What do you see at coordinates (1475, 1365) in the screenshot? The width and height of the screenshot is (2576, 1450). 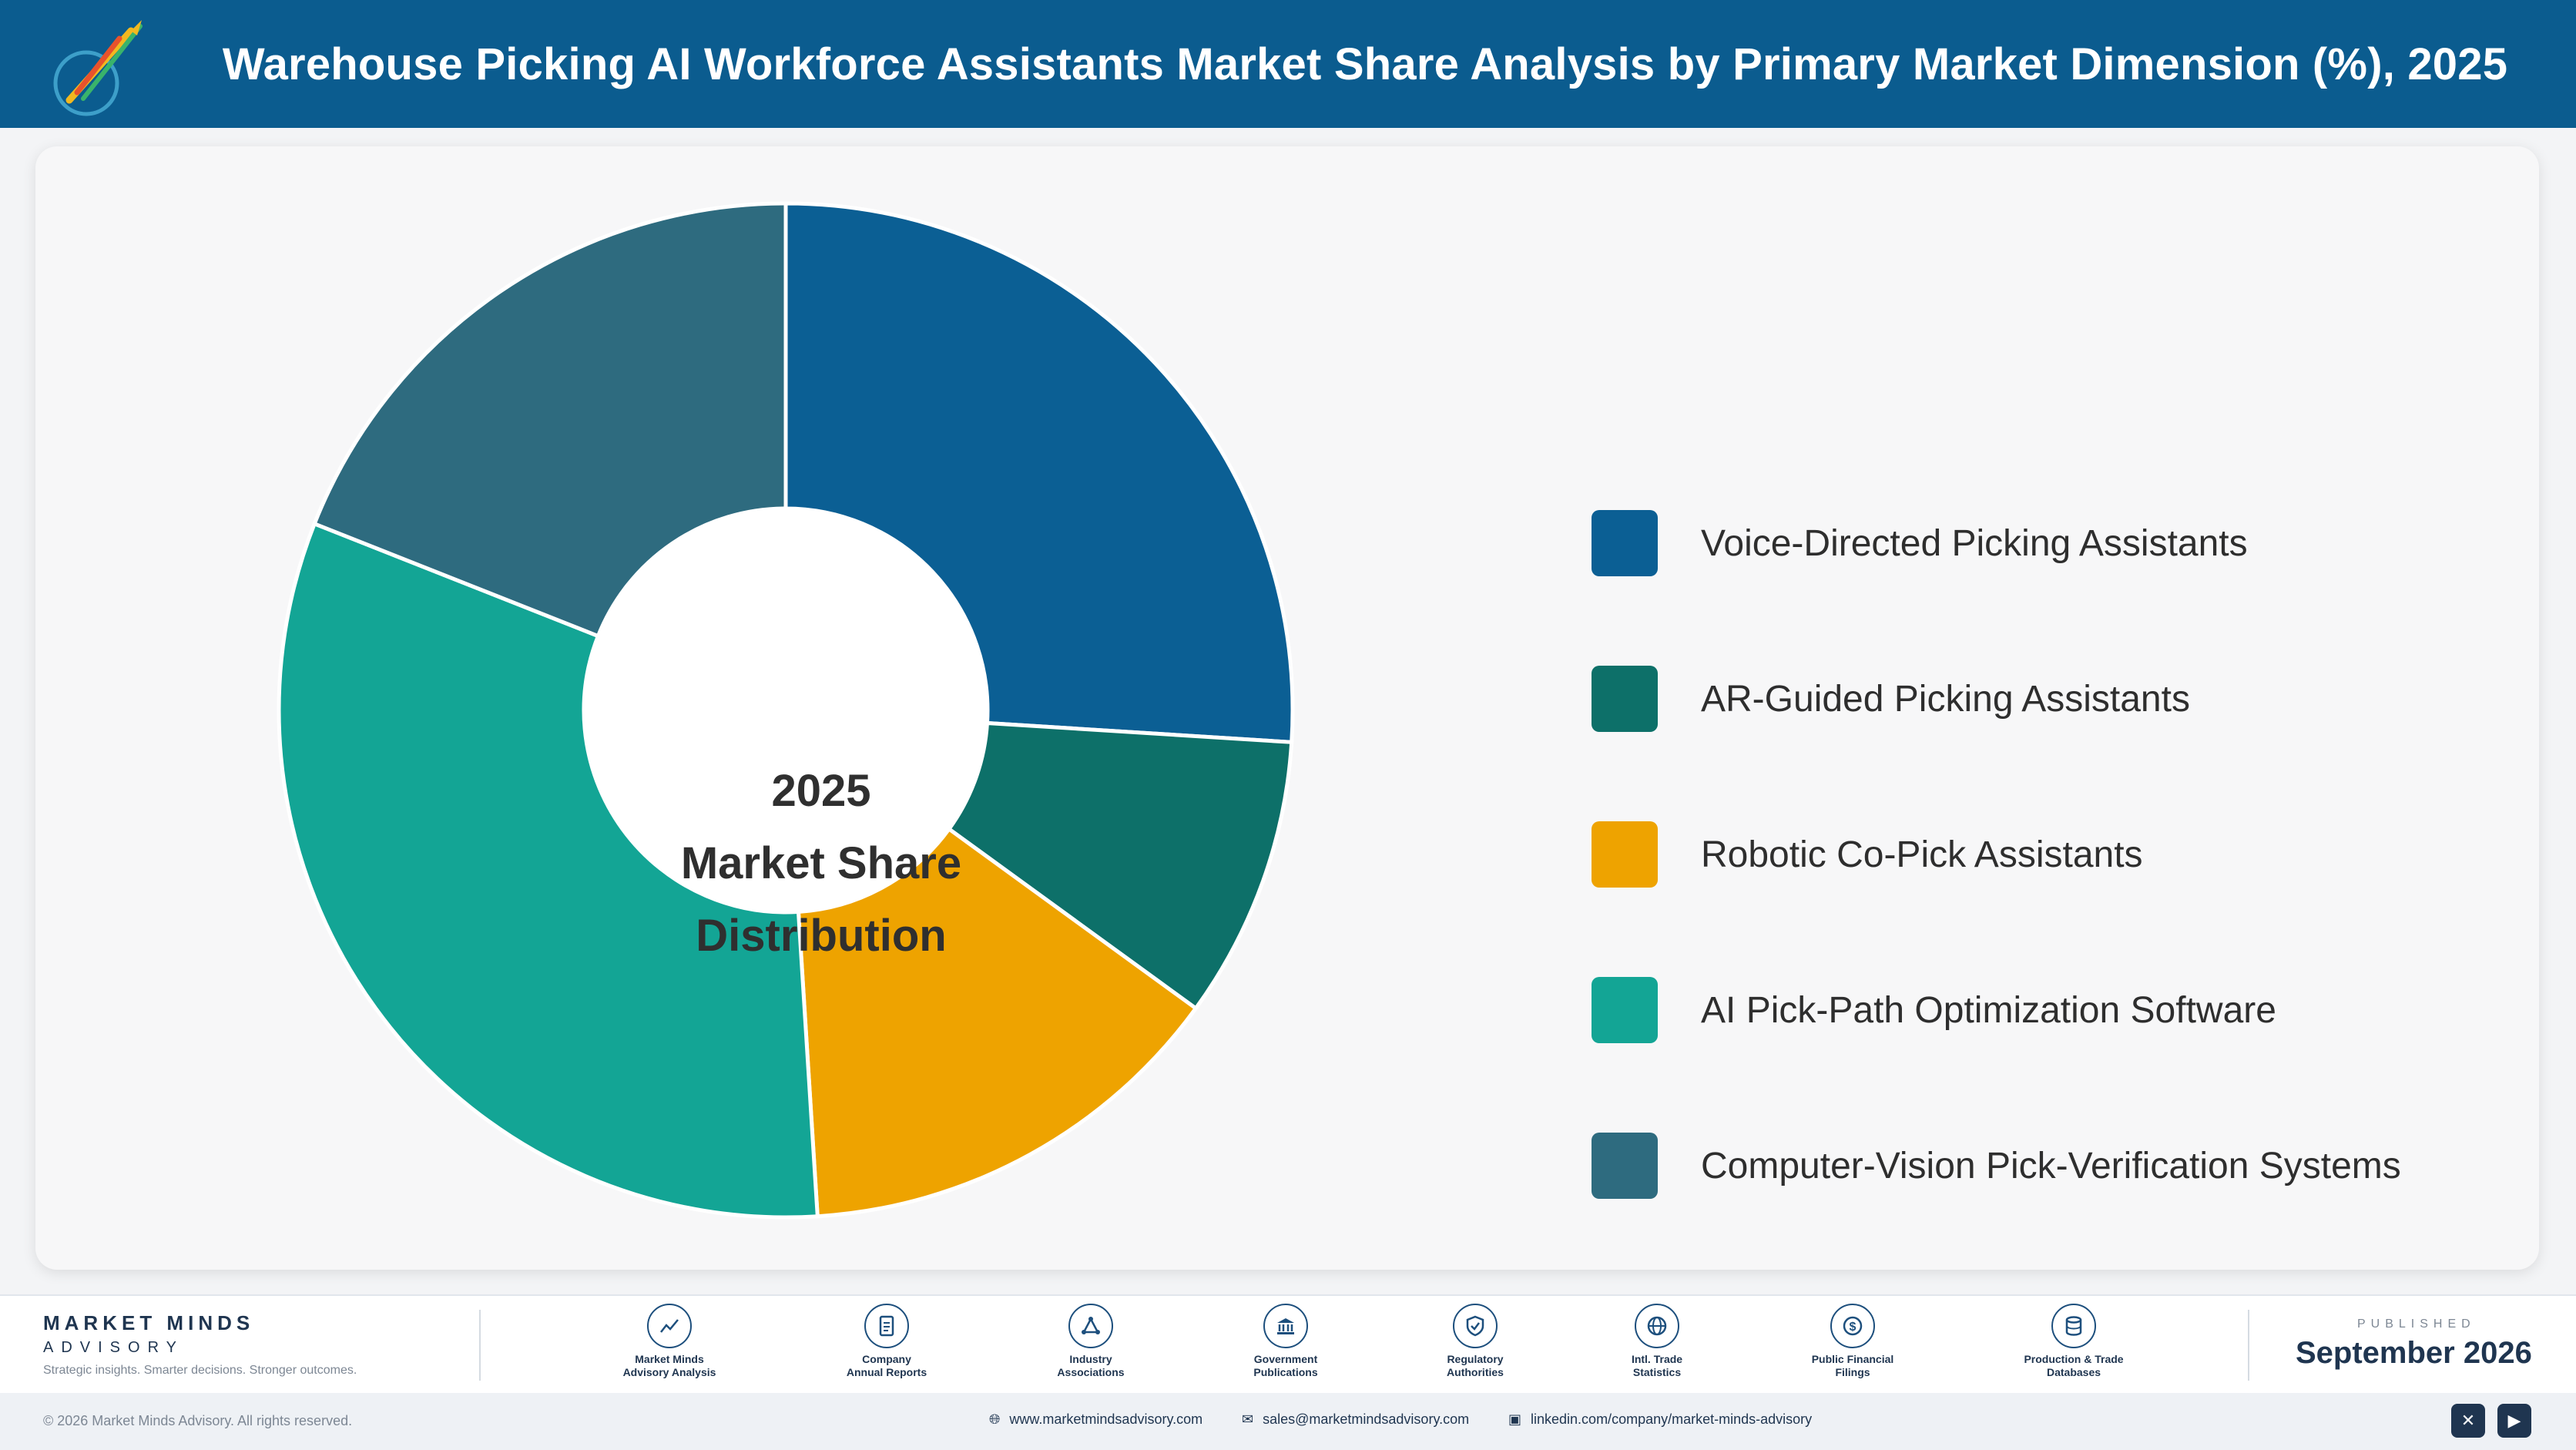 I see `source-label: Regulatory Authorities` at bounding box center [1475, 1365].